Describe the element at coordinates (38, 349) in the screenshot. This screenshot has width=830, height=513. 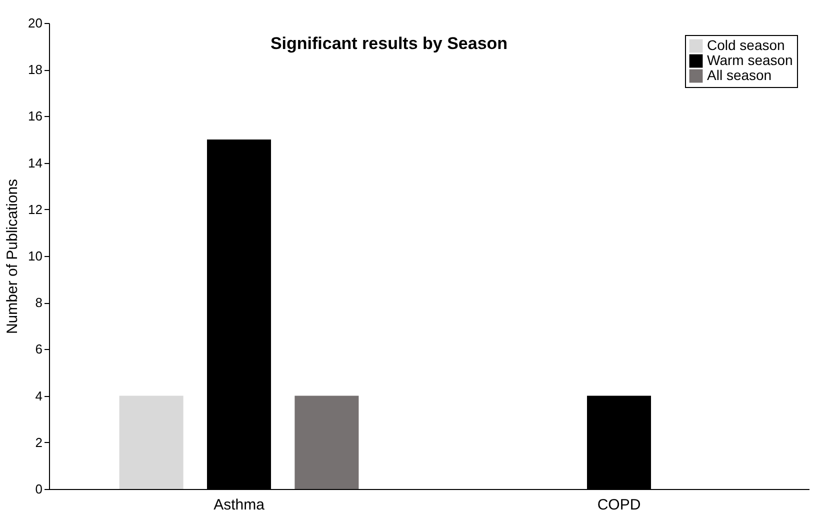
I see `y-tick-label: 6` at that location.